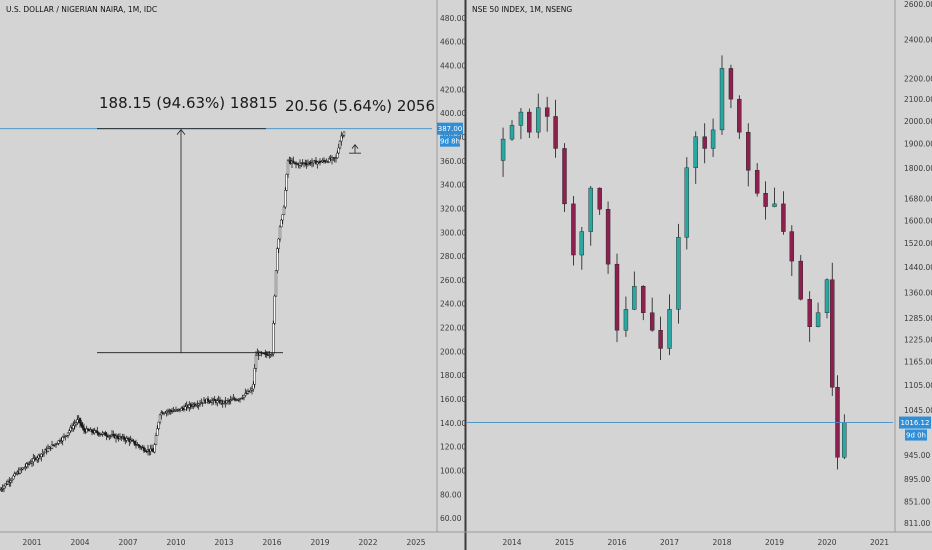 The height and width of the screenshot is (550, 932). Describe the element at coordinates (453, 66) in the screenshot. I see `usd-ngn-price-tick-label: 440.00` at that location.